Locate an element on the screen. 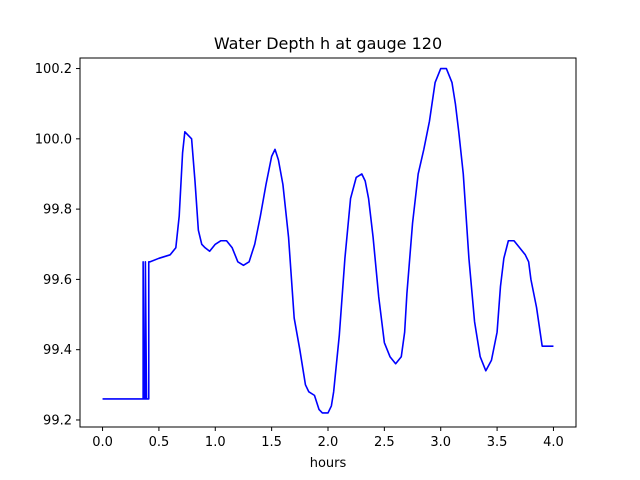 This screenshot has height=480, width=640. x-tick-label: 3.5 is located at coordinates (497, 442).